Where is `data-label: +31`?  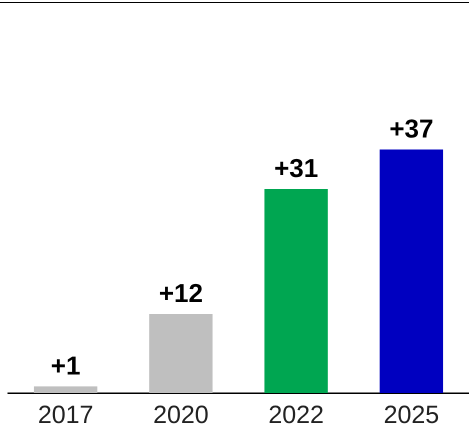 data-label: +31 is located at coordinates (296, 168).